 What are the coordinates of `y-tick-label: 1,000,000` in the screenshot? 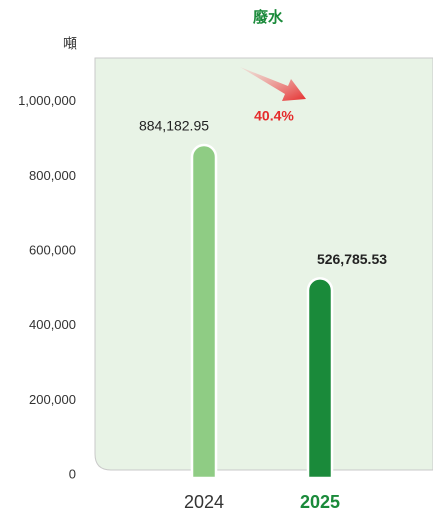 It's located at (47, 100).